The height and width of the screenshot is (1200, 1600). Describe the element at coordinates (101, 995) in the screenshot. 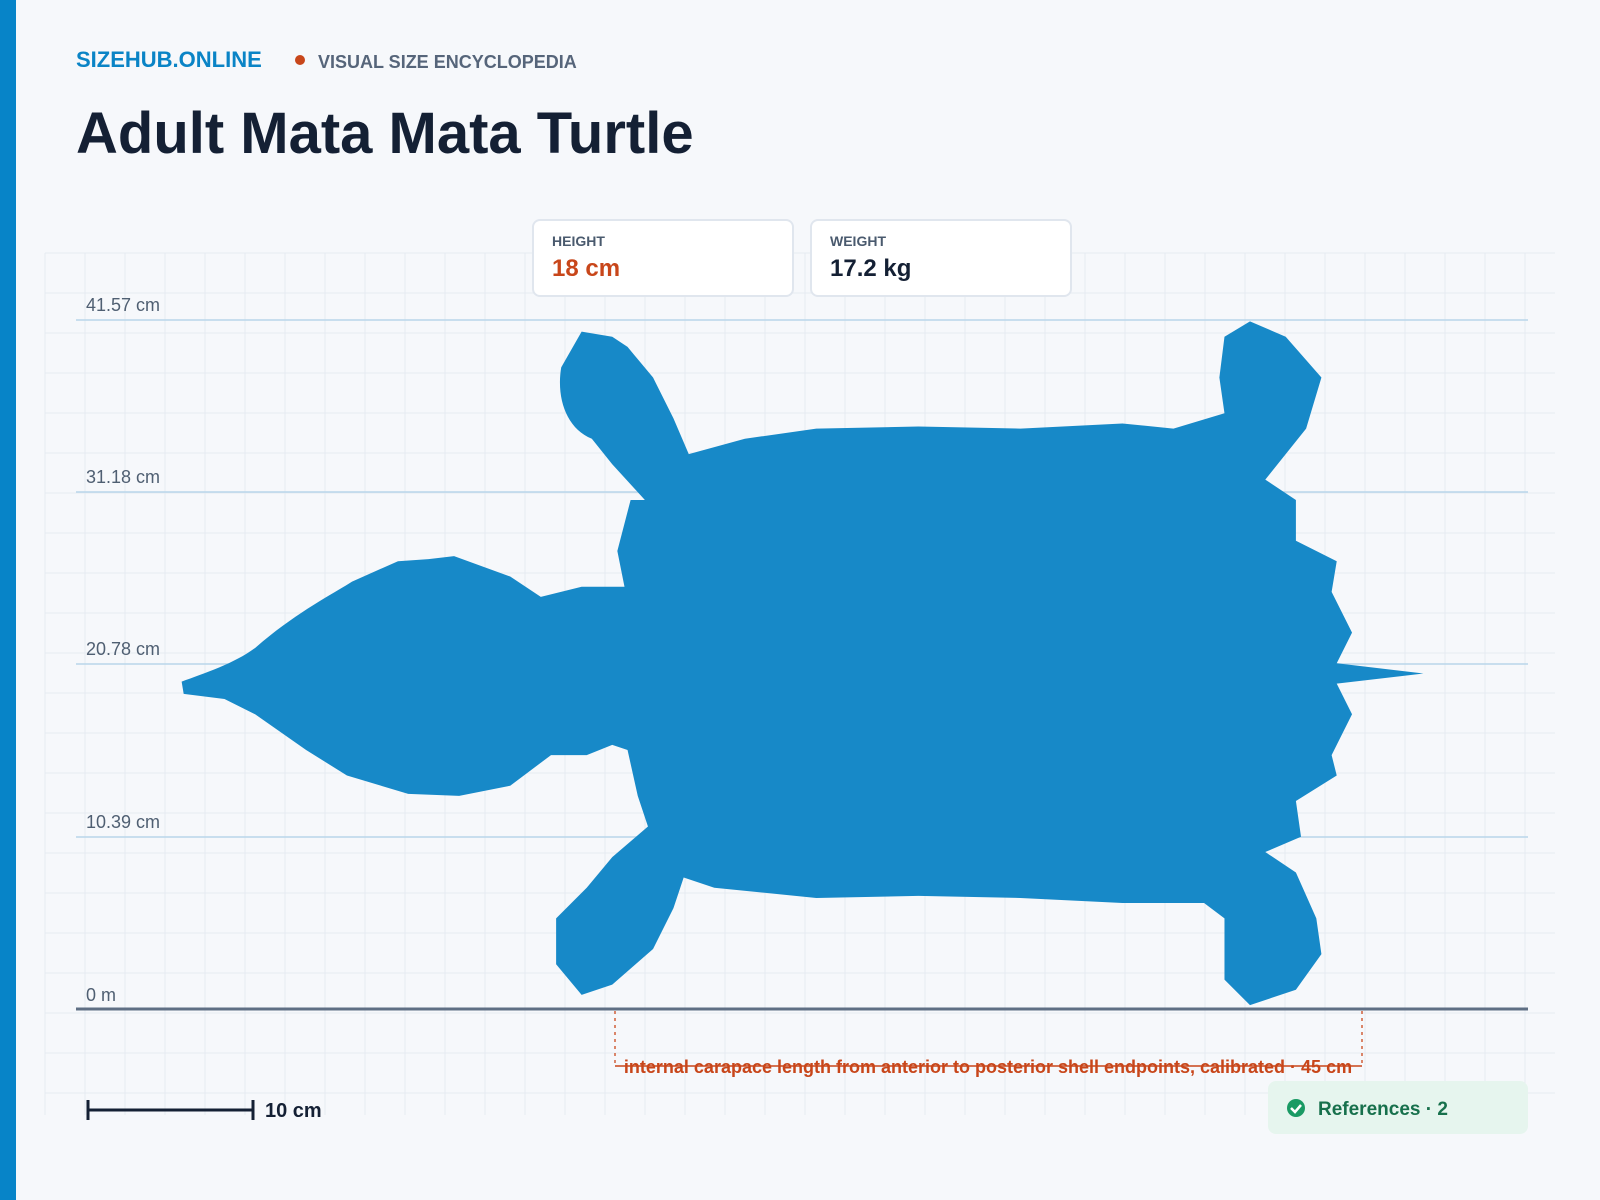

I see `level-label: 0 m` at that location.